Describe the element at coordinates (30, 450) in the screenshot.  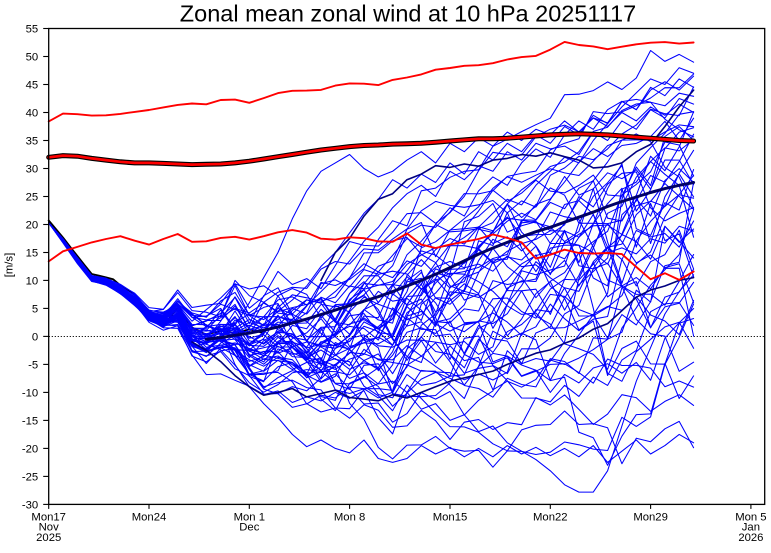
I see `svg-text: -20` at that location.